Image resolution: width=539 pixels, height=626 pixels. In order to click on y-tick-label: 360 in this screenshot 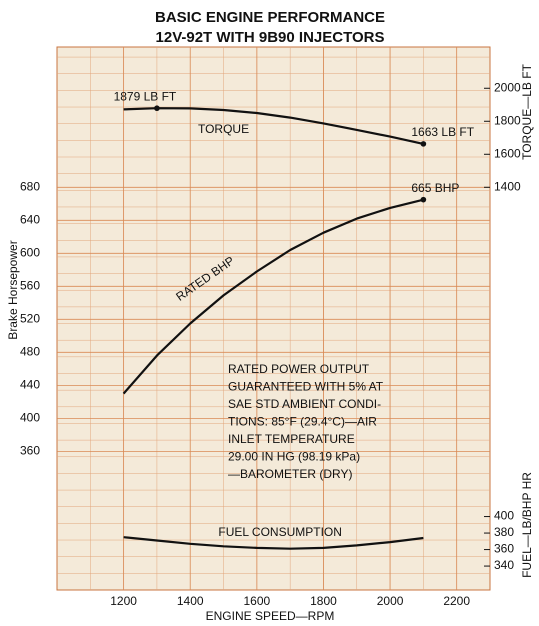, I will do `click(30, 451)`.